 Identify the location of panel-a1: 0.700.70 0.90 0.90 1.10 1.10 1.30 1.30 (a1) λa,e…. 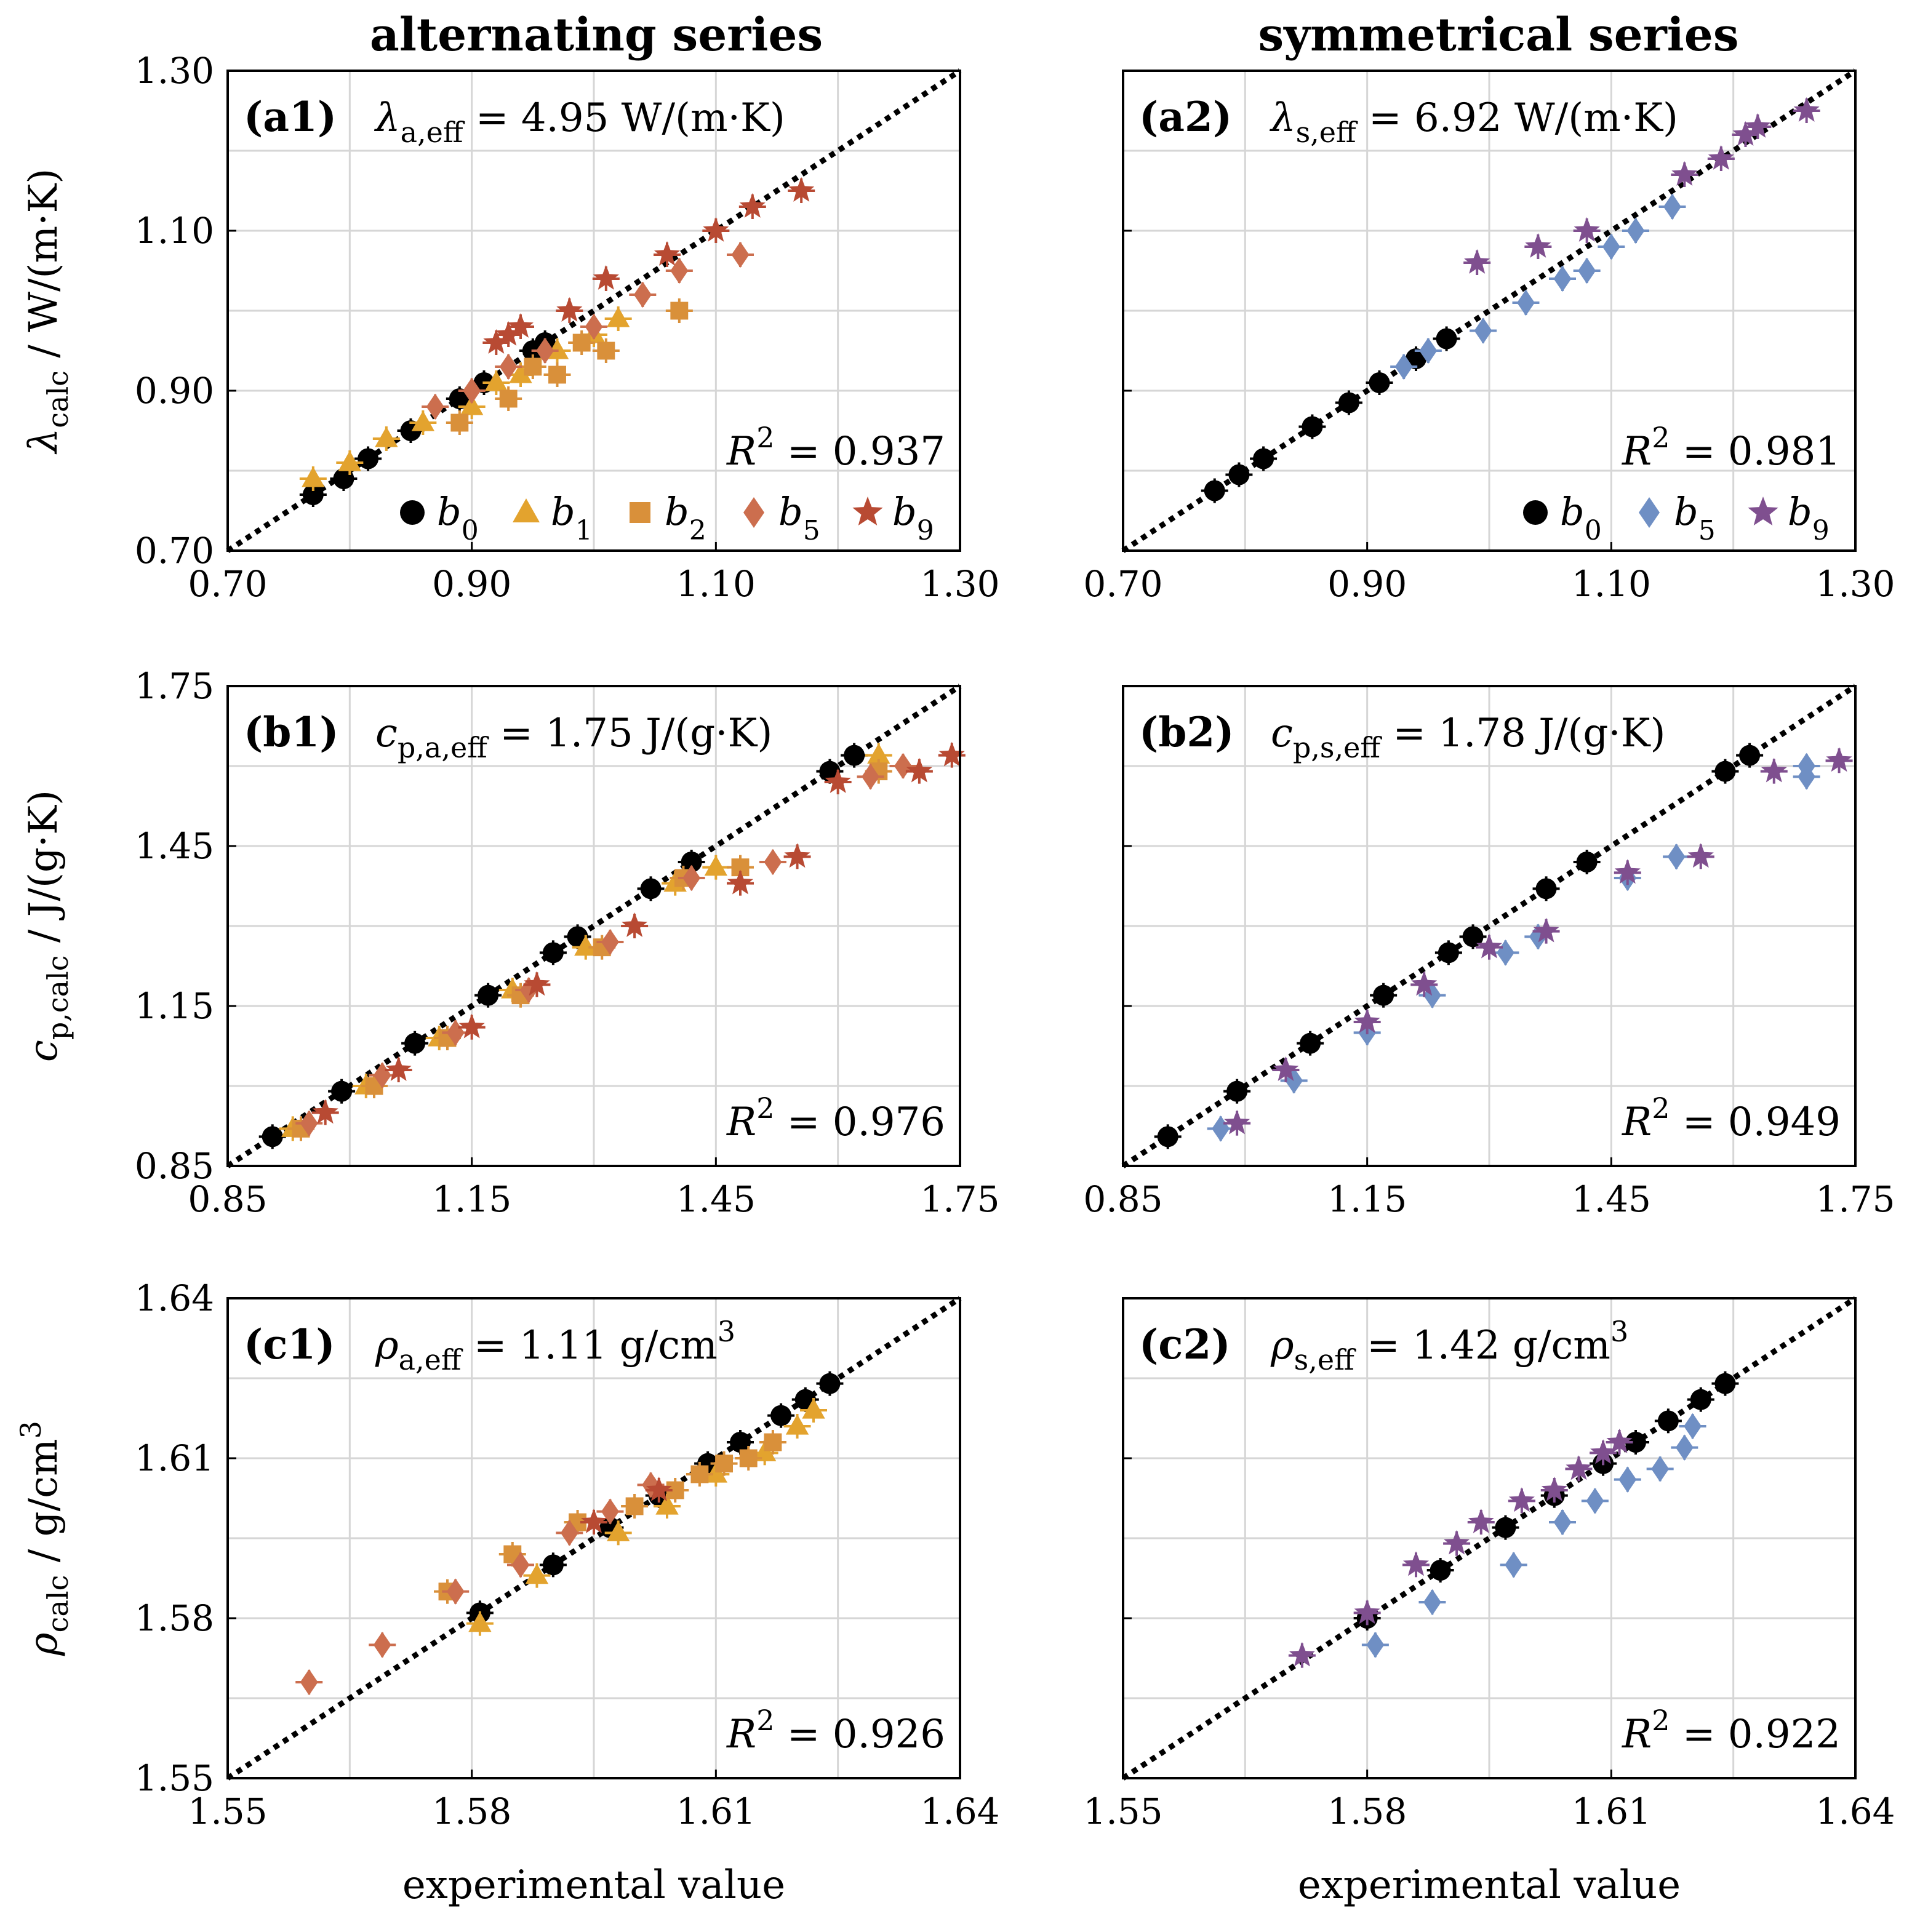
(567, 327).